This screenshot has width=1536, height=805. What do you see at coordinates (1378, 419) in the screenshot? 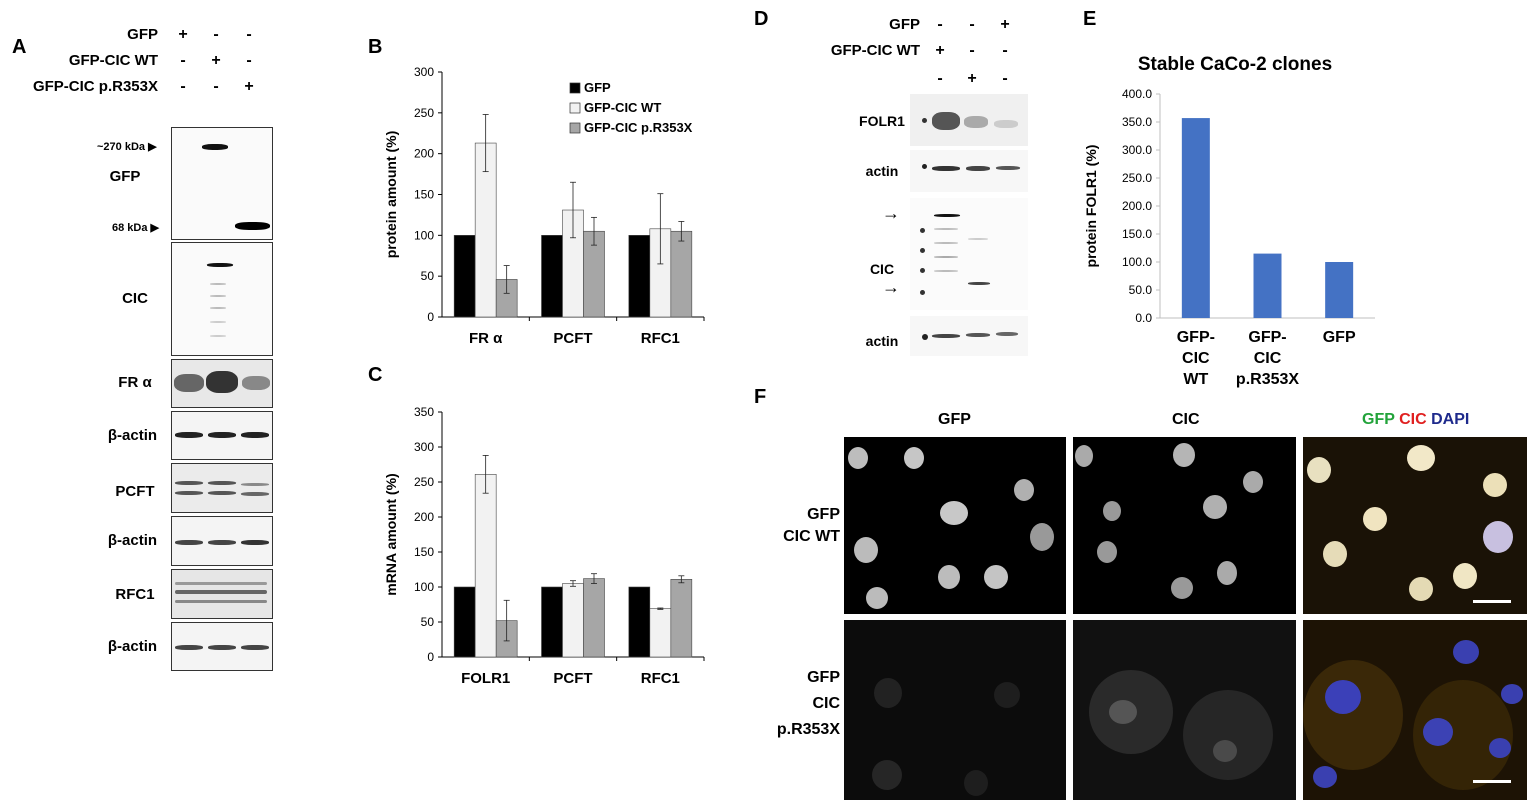
I see `merge-gfp: GFP` at bounding box center [1378, 419].